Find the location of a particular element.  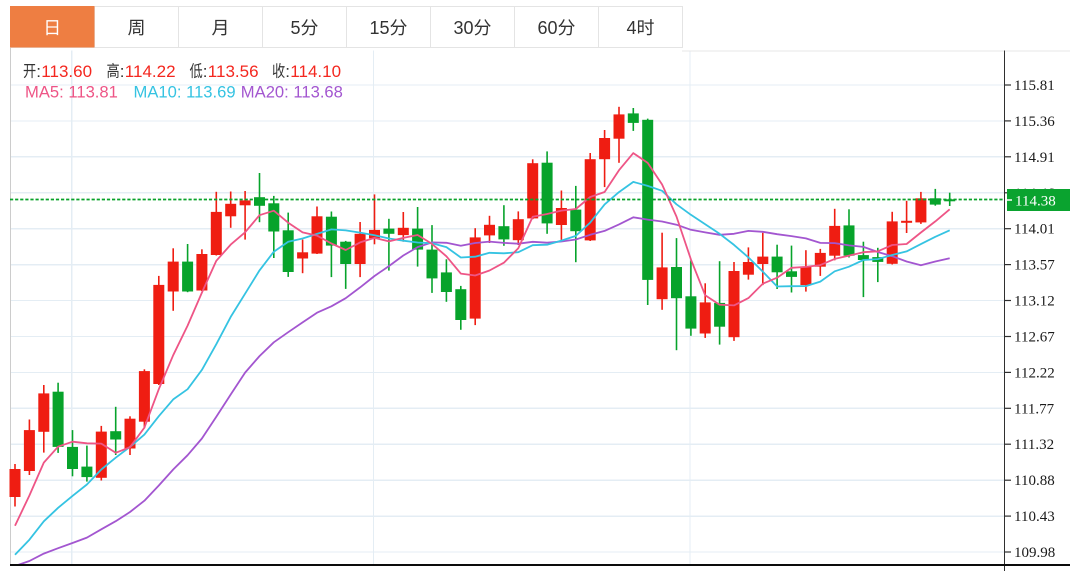

svg-text: 112.67 is located at coordinates (1034, 338).